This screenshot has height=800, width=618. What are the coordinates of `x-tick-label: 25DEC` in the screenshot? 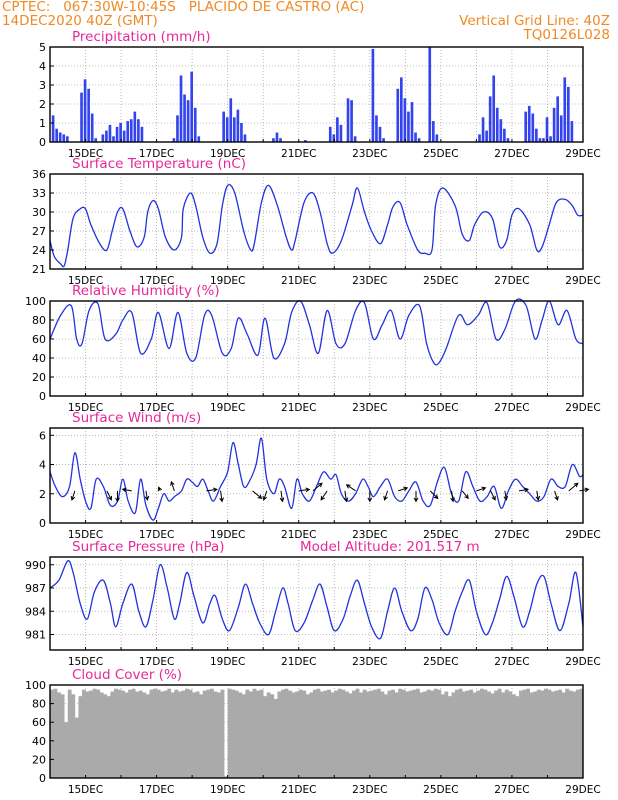 It's located at (440, 154).